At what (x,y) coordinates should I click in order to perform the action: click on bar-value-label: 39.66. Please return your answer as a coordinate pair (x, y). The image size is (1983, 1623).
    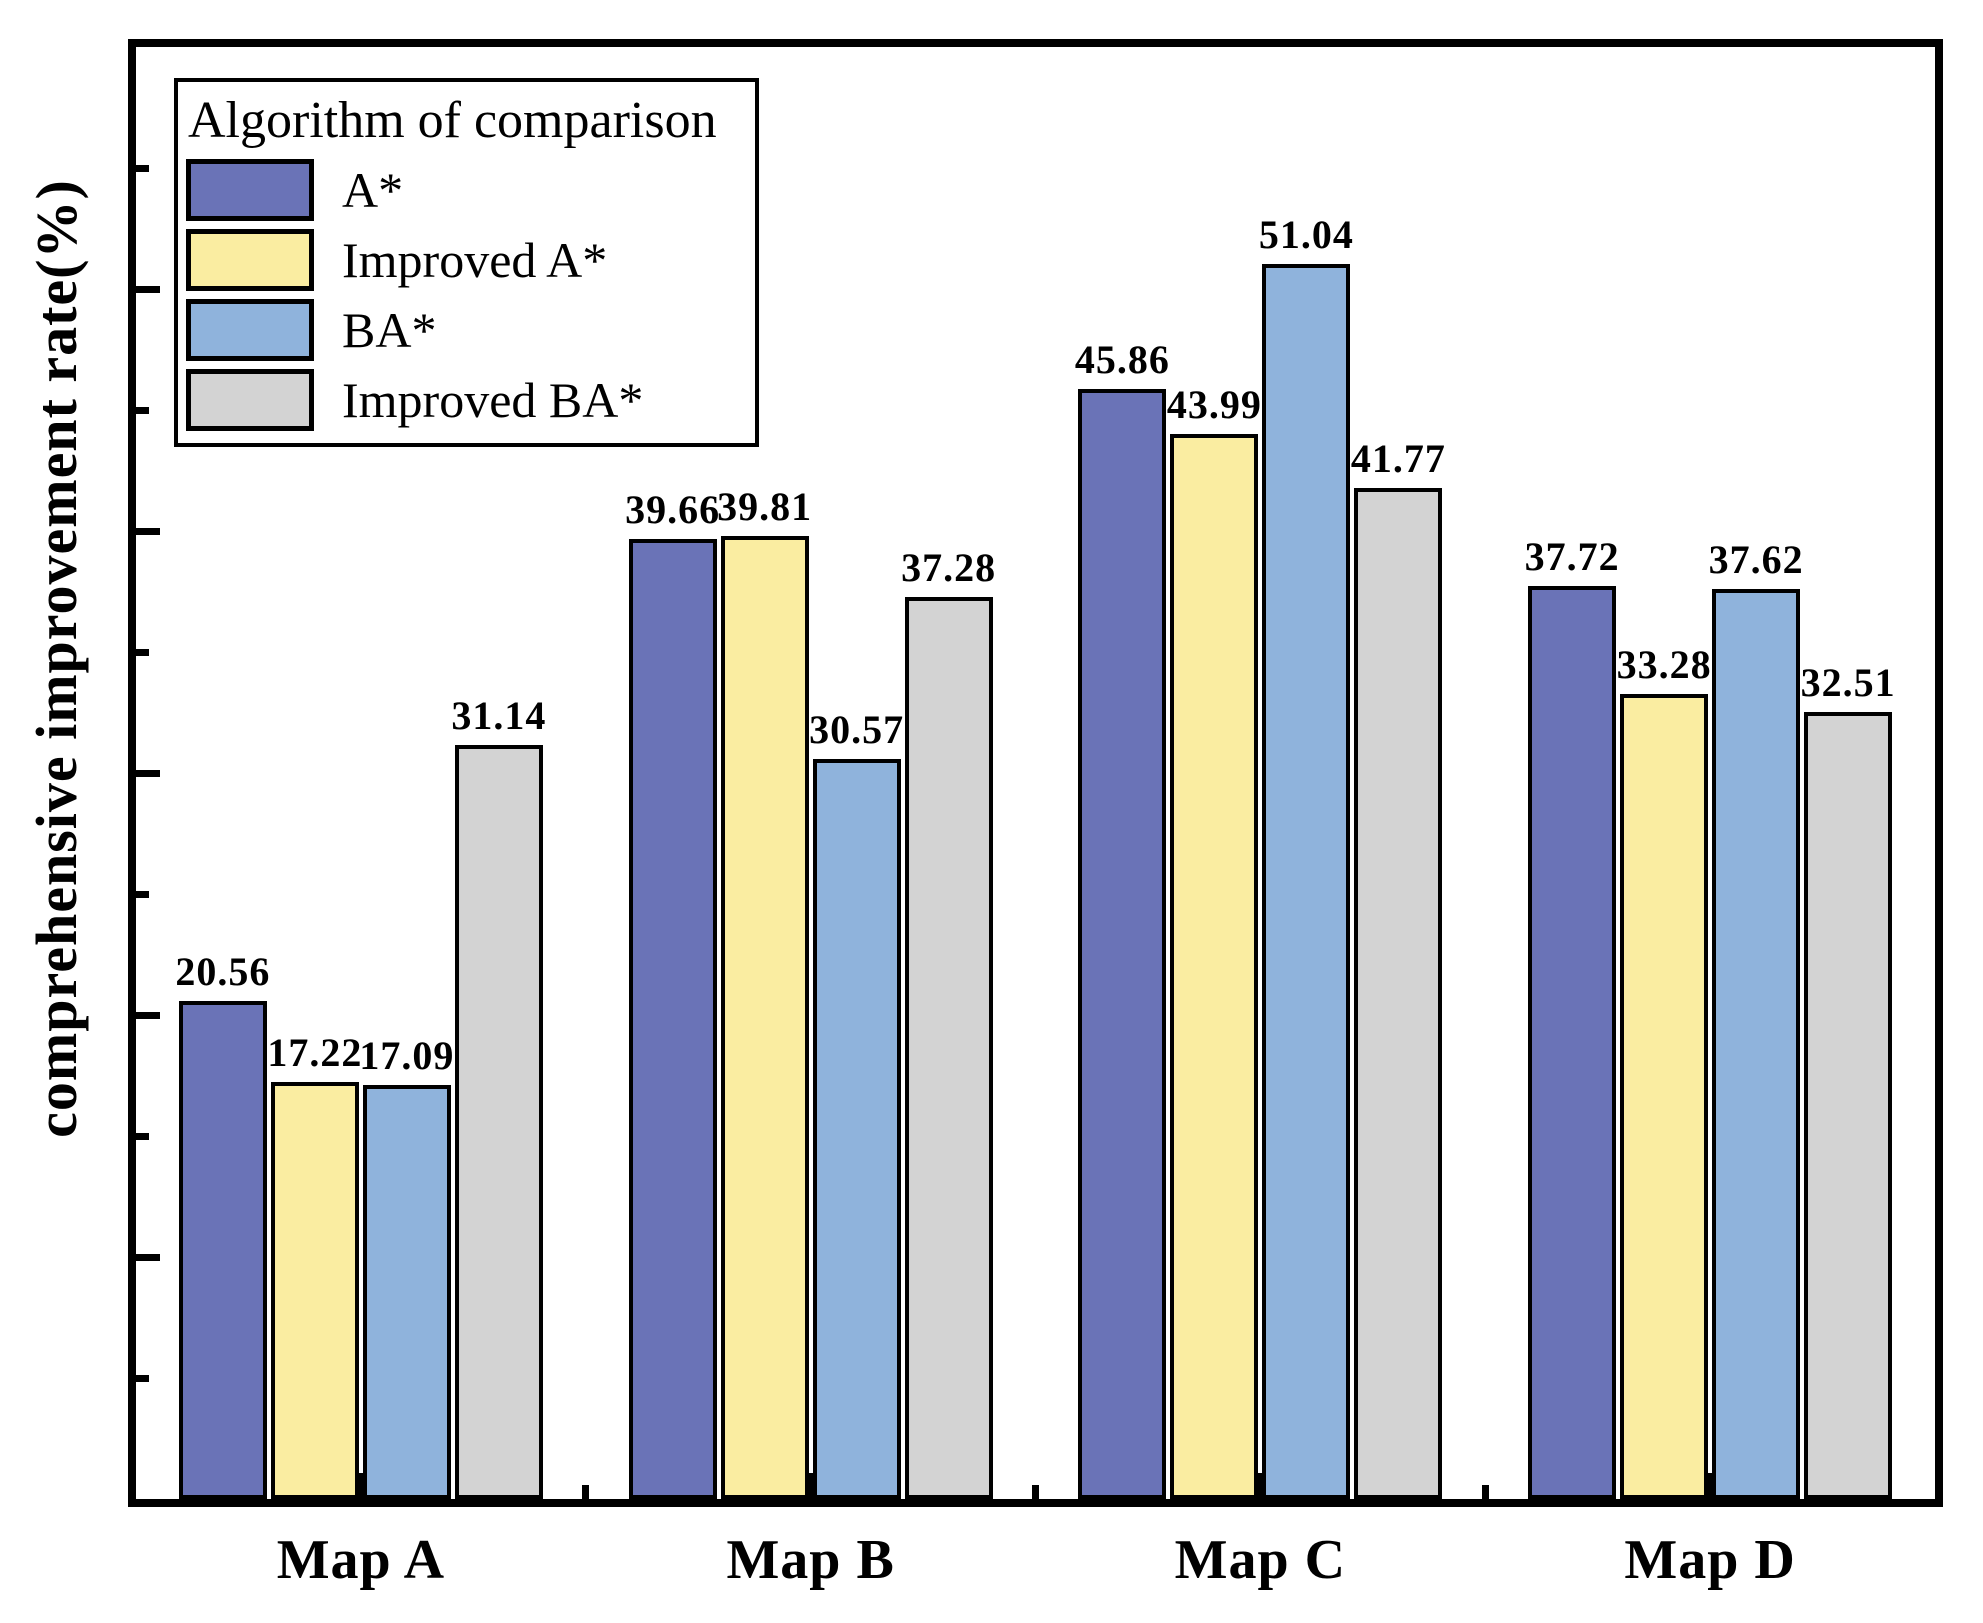
    Looking at the image, I should click on (673, 510).